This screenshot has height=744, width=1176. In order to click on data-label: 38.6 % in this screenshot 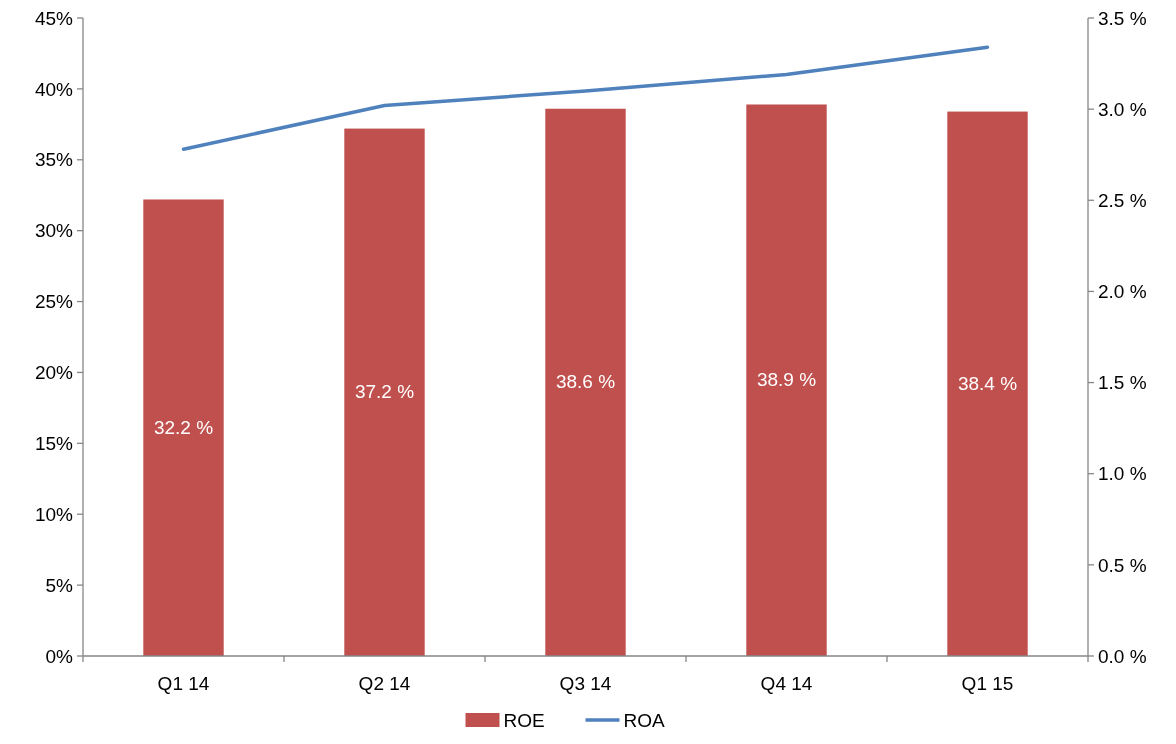, I will do `click(585, 382)`.